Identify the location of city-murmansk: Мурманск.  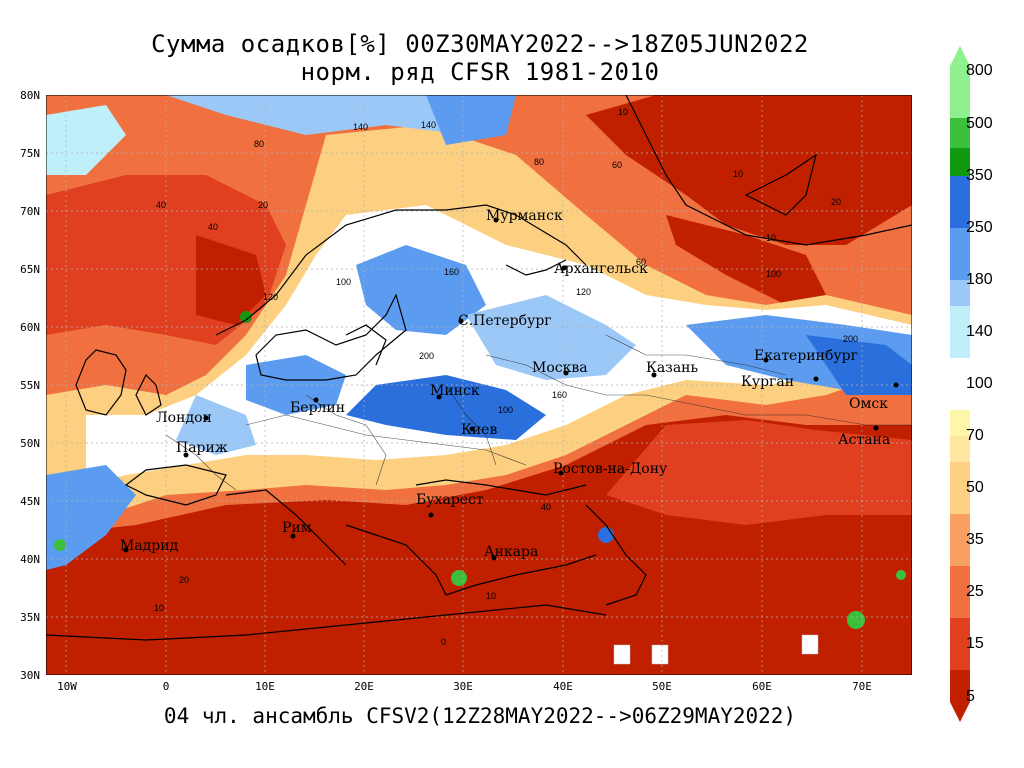
(524, 216).